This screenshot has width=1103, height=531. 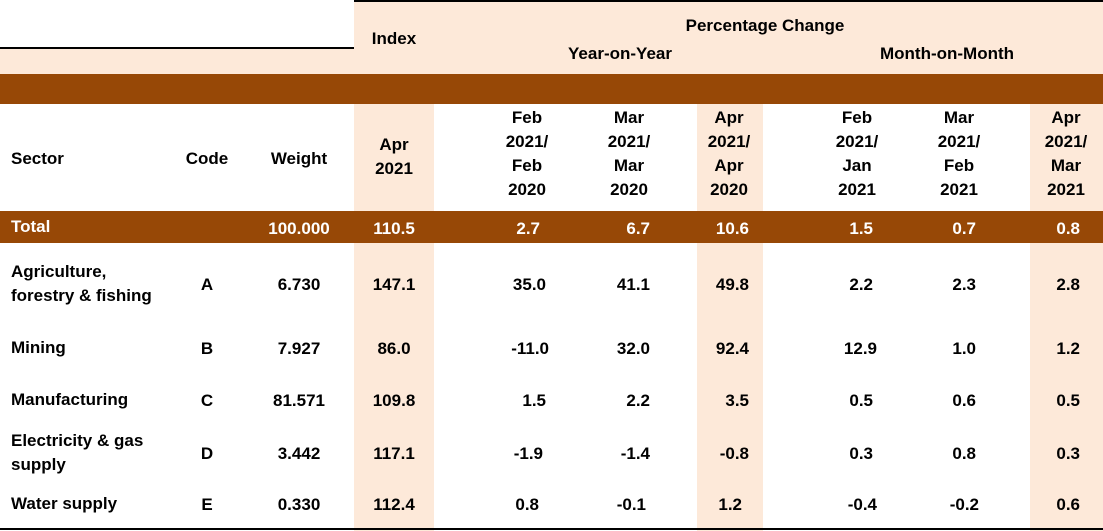 I want to click on header-band, so click(x=551, y=89).